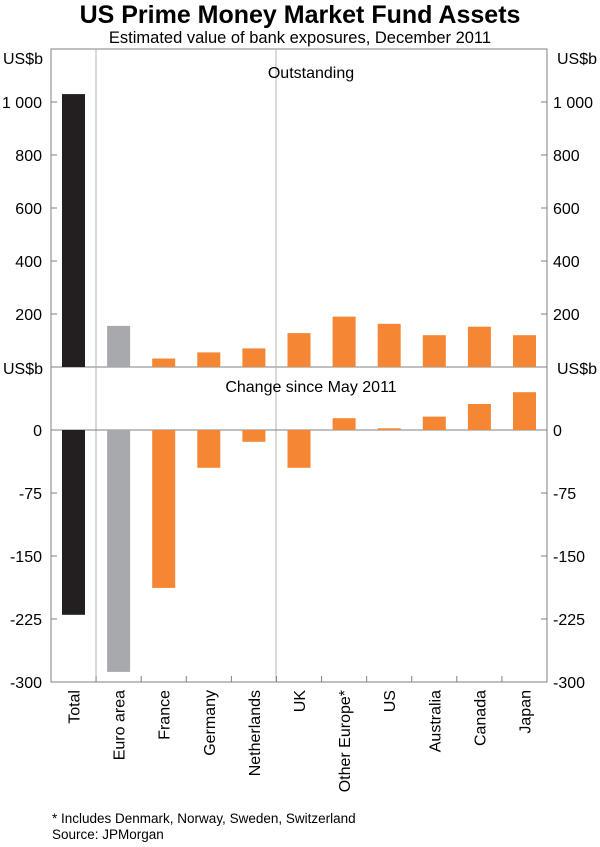 This screenshot has width=600, height=847. Describe the element at coordinates (28, 315) in the screenshot. I see `outstanding-ytick-label-left: 200` at that location.